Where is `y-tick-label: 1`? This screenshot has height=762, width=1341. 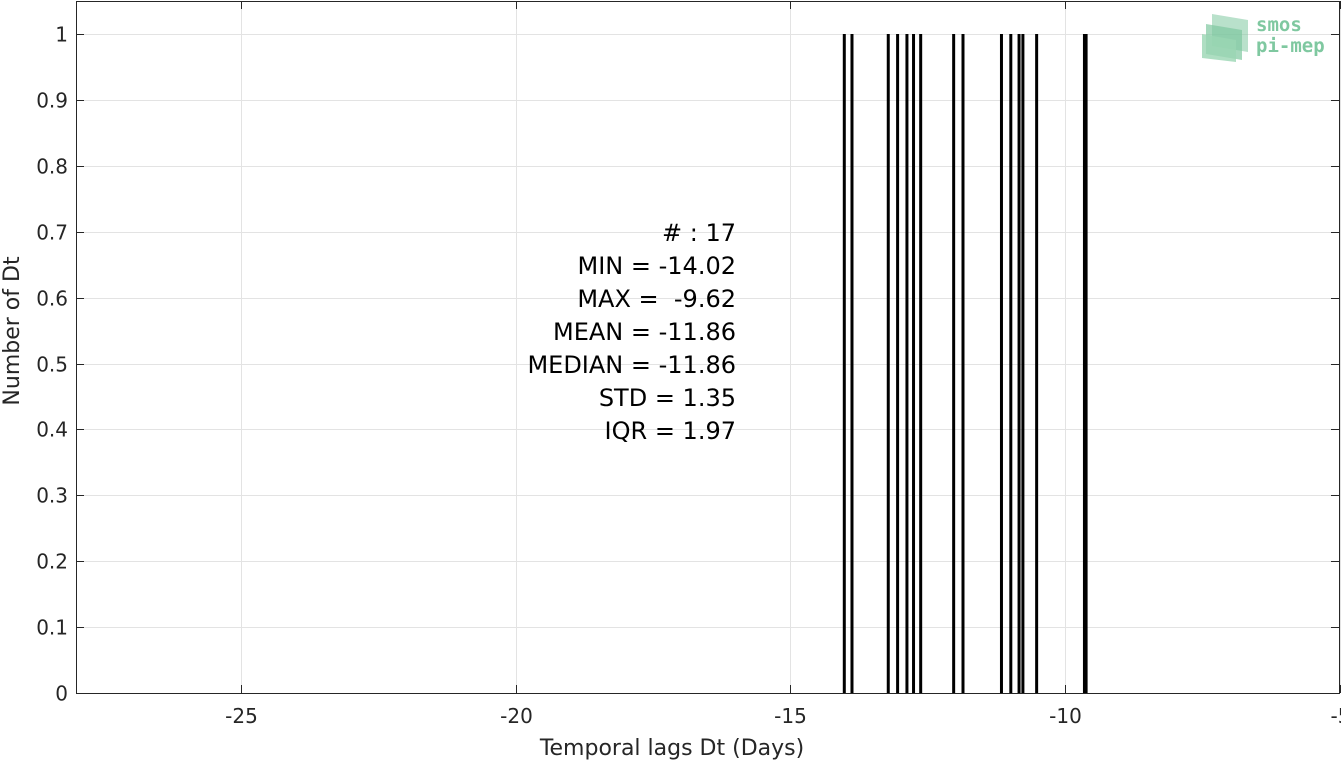
y-tick-label: 1 is located at coordinates (61, 35).